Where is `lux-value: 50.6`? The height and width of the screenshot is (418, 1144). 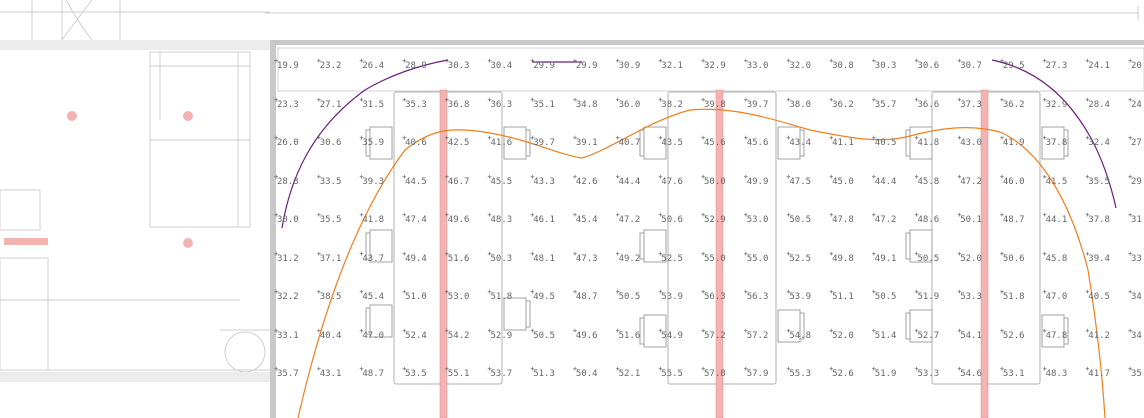 lux-value: 50.6 is located at coordinates (670, 218).